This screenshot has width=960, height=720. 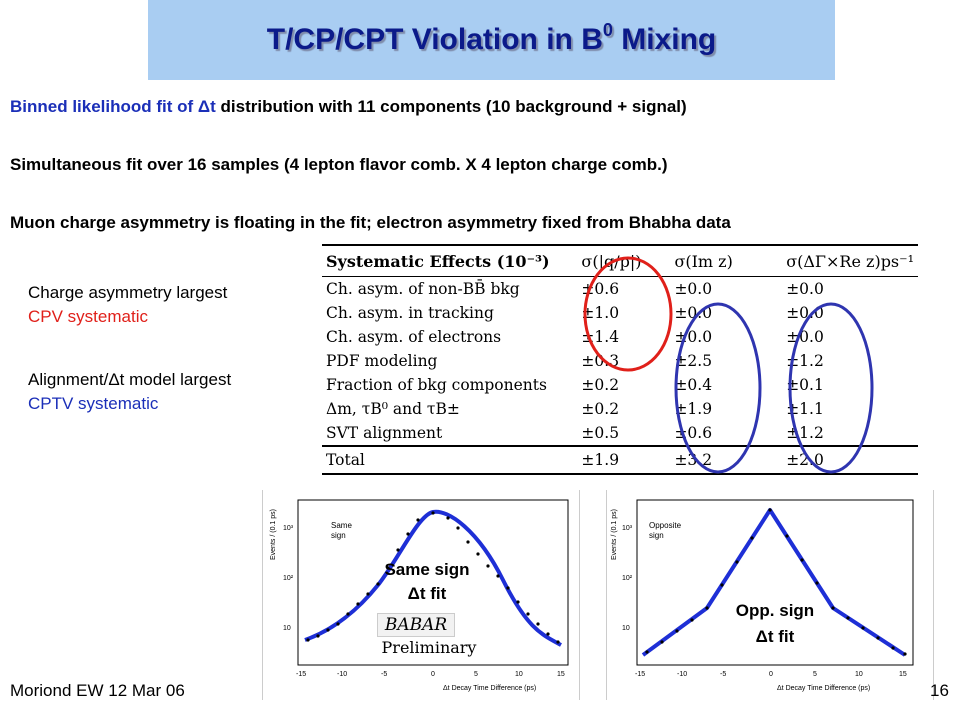 What do you see at coordinates (939, 690) in the screenshot?
I see `page-number: 16` at bounding box center [939, 690].